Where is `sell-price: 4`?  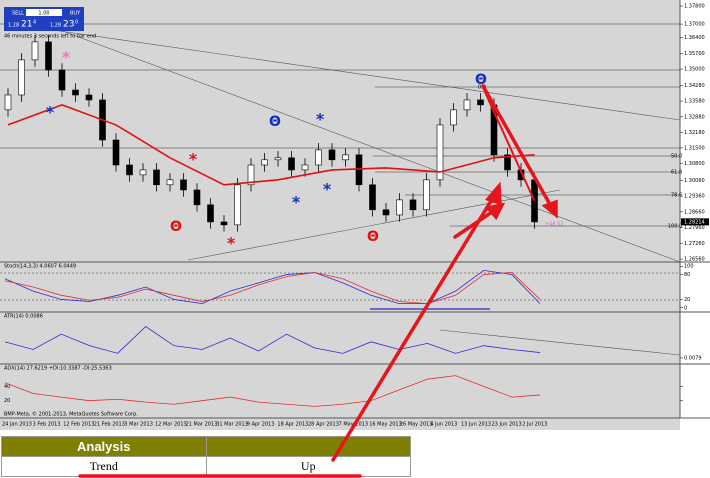 sell-price: 4 is located at coordinates (34, 23).